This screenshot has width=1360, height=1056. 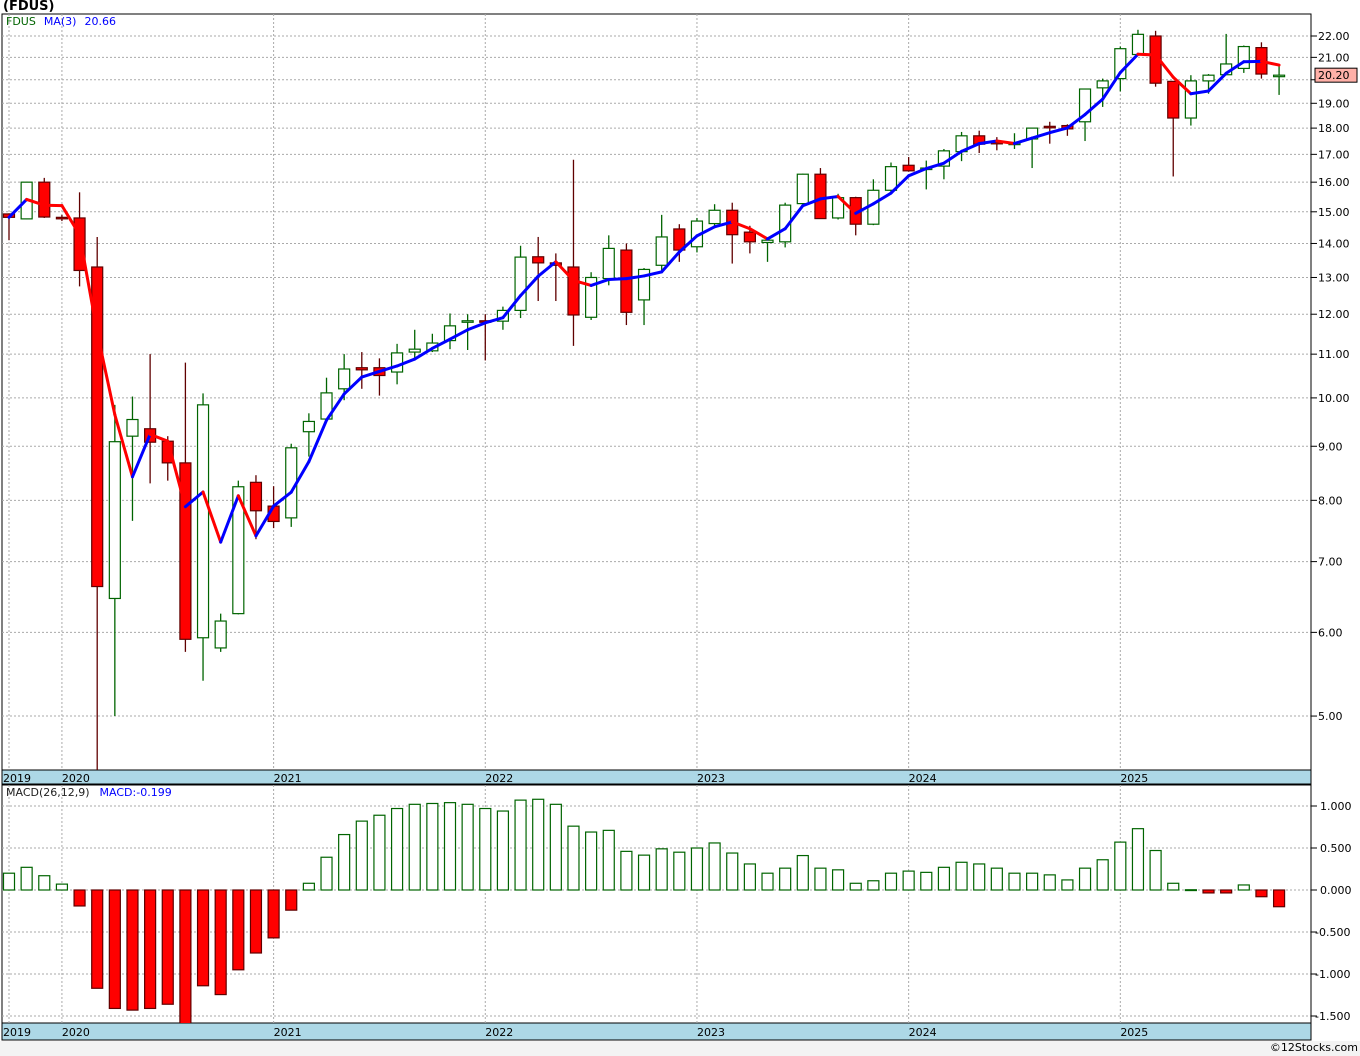 What do you see at coordinates (1334, 154) in the screenshot?
I see `price-tick-label: 17.00` at bounding box center [1334, 154].